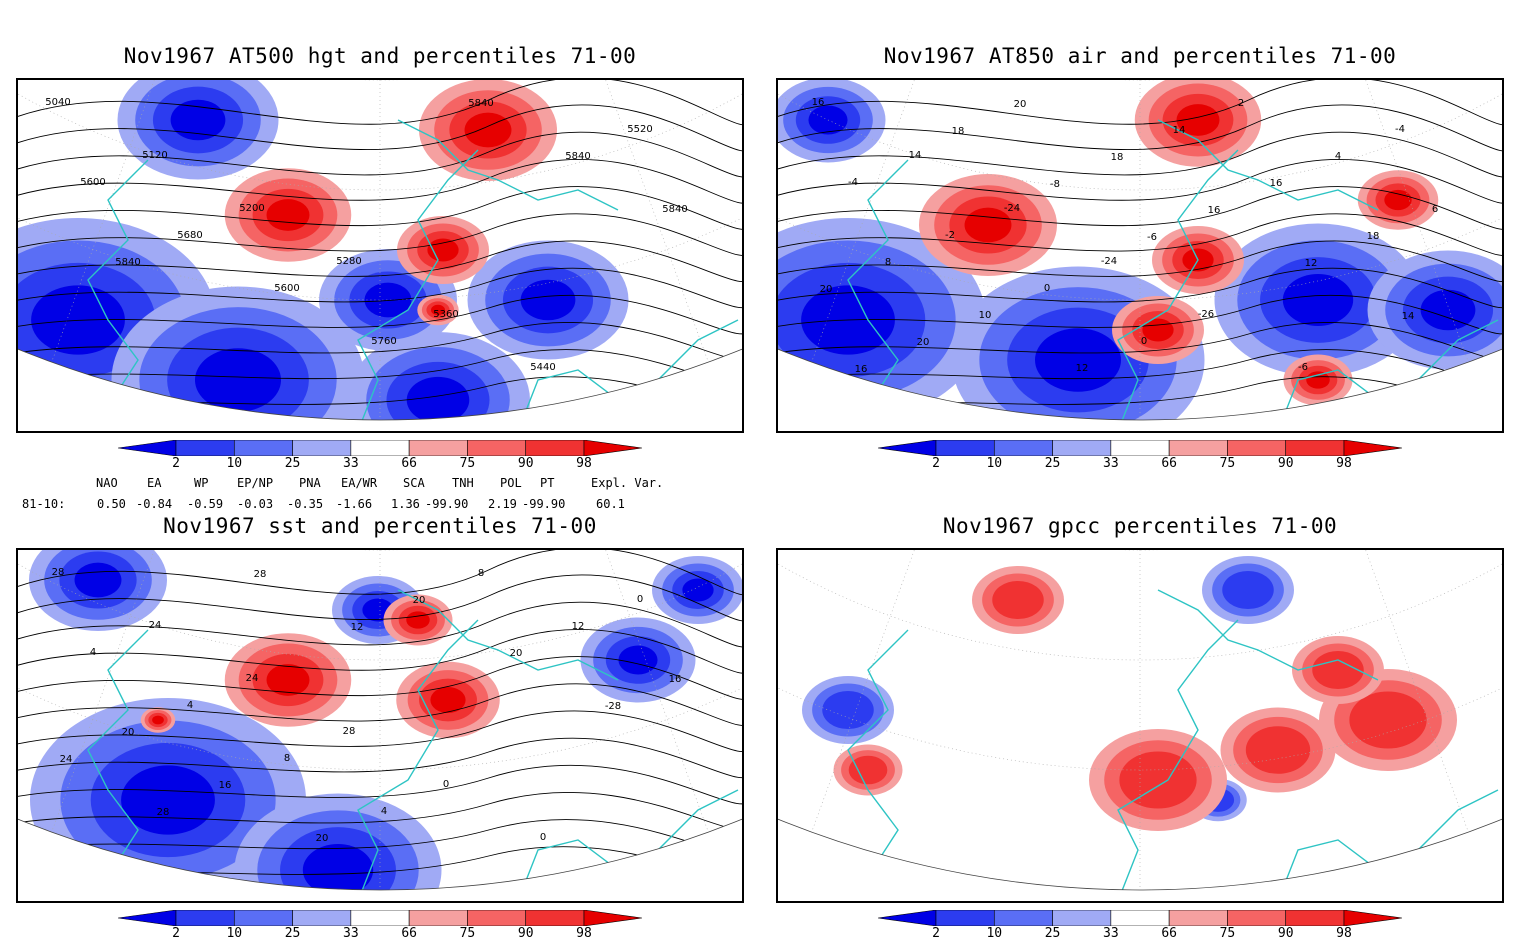  I want to click on contour-label: 28, so click(260, 574).